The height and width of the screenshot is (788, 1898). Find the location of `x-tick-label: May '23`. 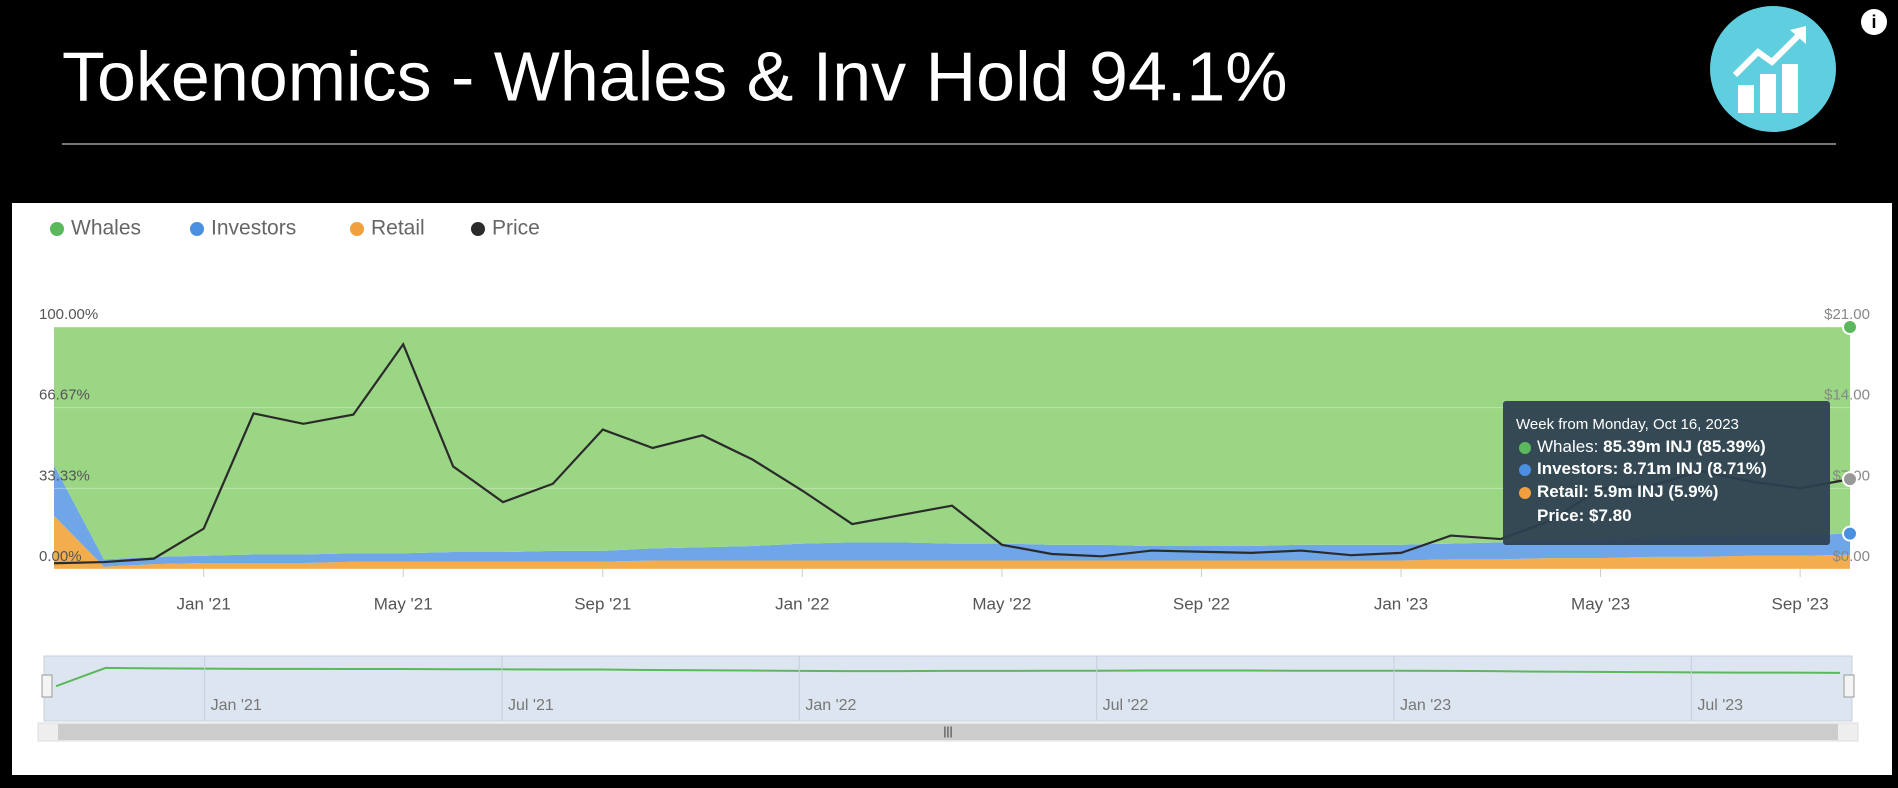

x-tick-label: May '23 is located at coordinates (1600, 603).